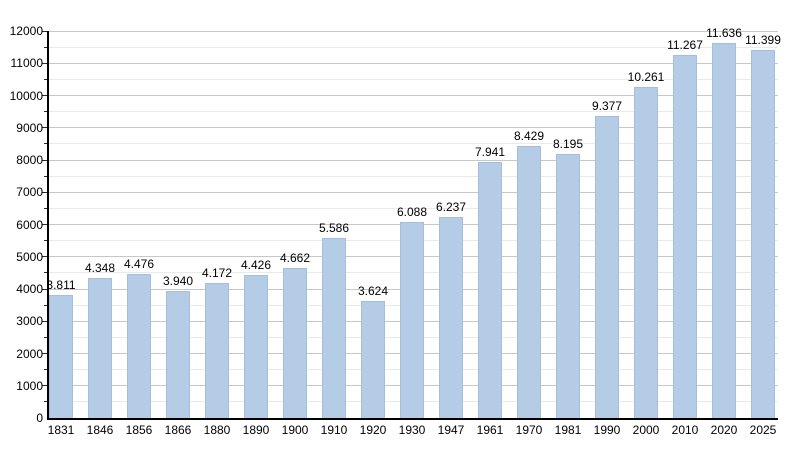 The image size is (800, 450). I want to click on y-tick-label: 9000, so click(29, 127).